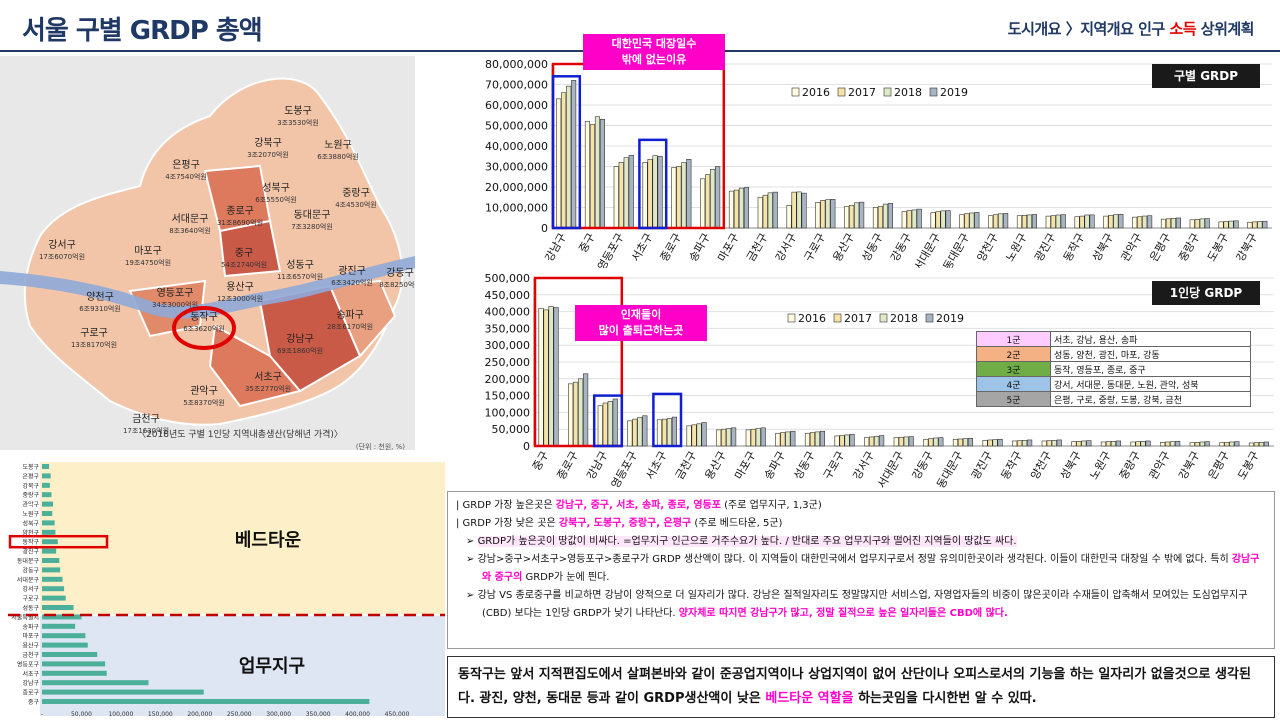 This screenshot has width=1280, height=720. Describe the element at coordinates (1225, 29) in the screenshot. I see `nav-suffix: 상위계획` at that location.